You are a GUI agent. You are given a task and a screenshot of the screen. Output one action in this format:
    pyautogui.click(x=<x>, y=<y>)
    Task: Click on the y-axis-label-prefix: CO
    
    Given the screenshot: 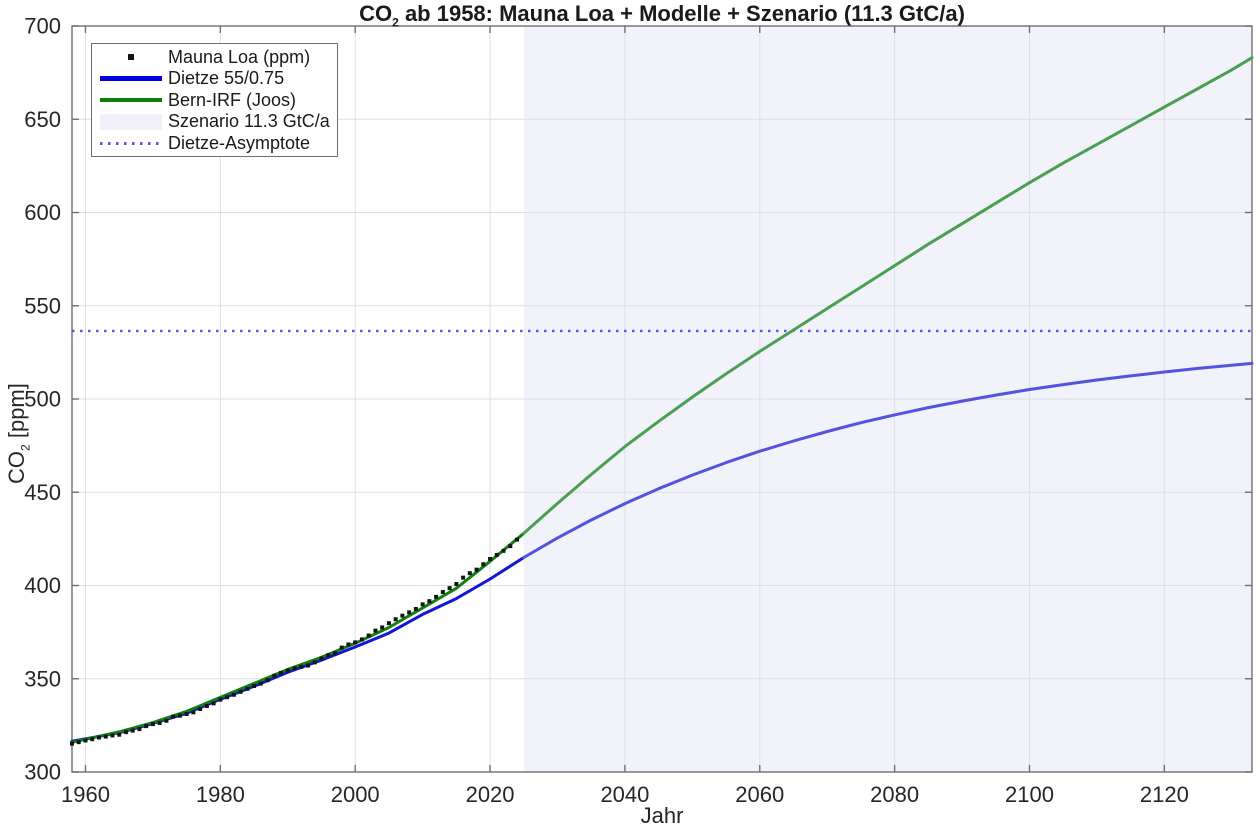 What is the action you would take?
    pyautogui.click(x=16, y=467)
    